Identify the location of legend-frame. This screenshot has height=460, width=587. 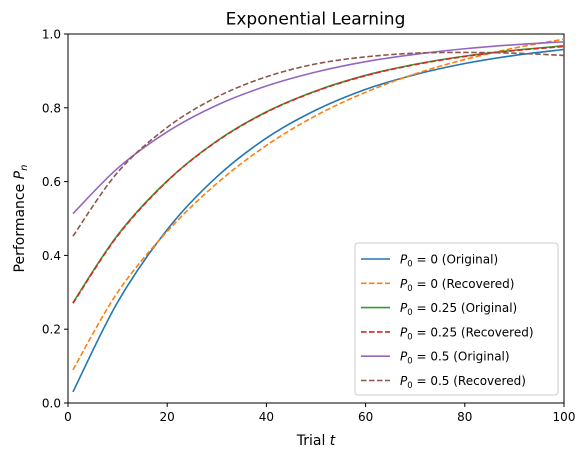
(456, 319).